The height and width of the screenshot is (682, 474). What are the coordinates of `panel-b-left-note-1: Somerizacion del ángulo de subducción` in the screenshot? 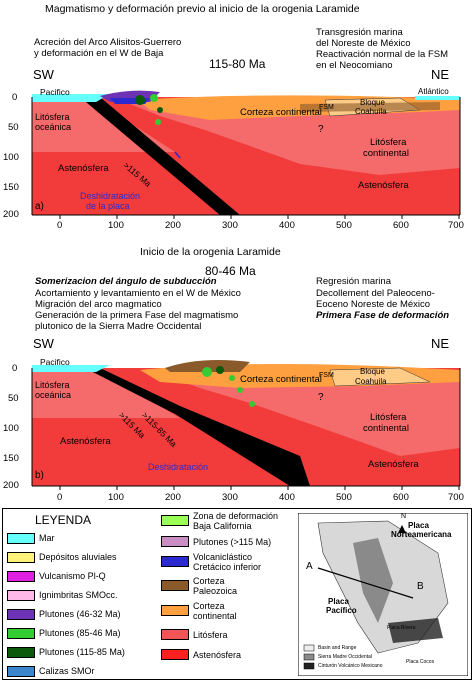 It's located at (126, 281).